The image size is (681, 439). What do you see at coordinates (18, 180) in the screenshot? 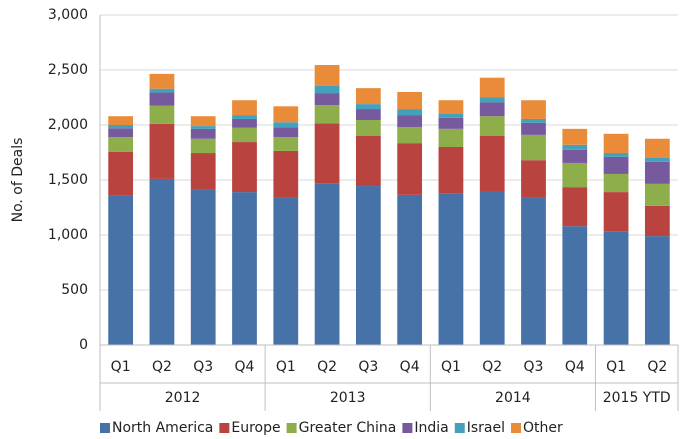
I see `y-axis-title: No. of Deals` at bounding box center [18, 180].